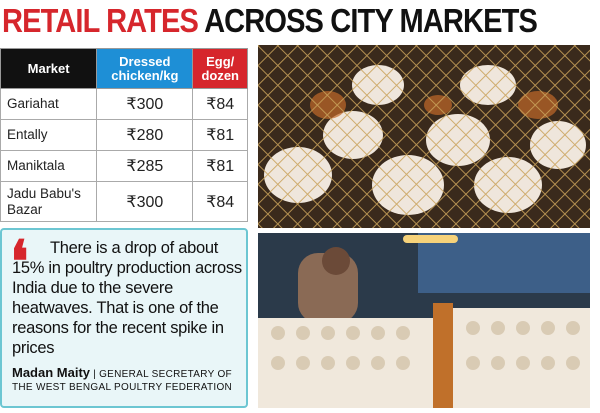 Image resolution: width=600 pixels, height=413 pixels. I want to click on quote-mark: ❛, so click(19, 262).